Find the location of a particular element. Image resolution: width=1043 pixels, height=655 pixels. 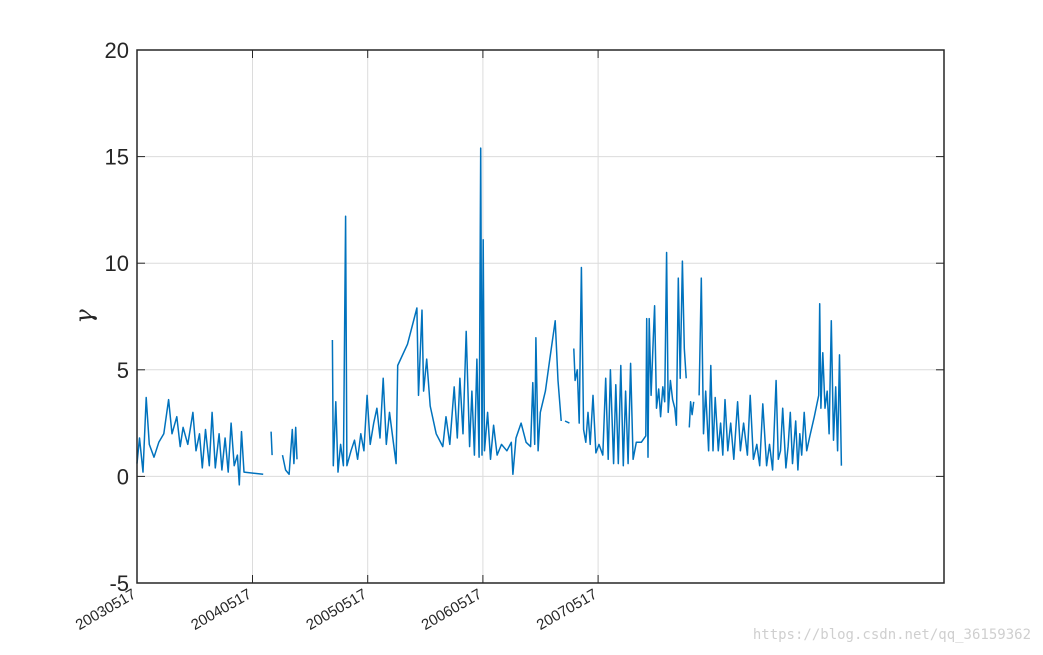

tick-label-y: 0 is located at coordinates (123, 476).